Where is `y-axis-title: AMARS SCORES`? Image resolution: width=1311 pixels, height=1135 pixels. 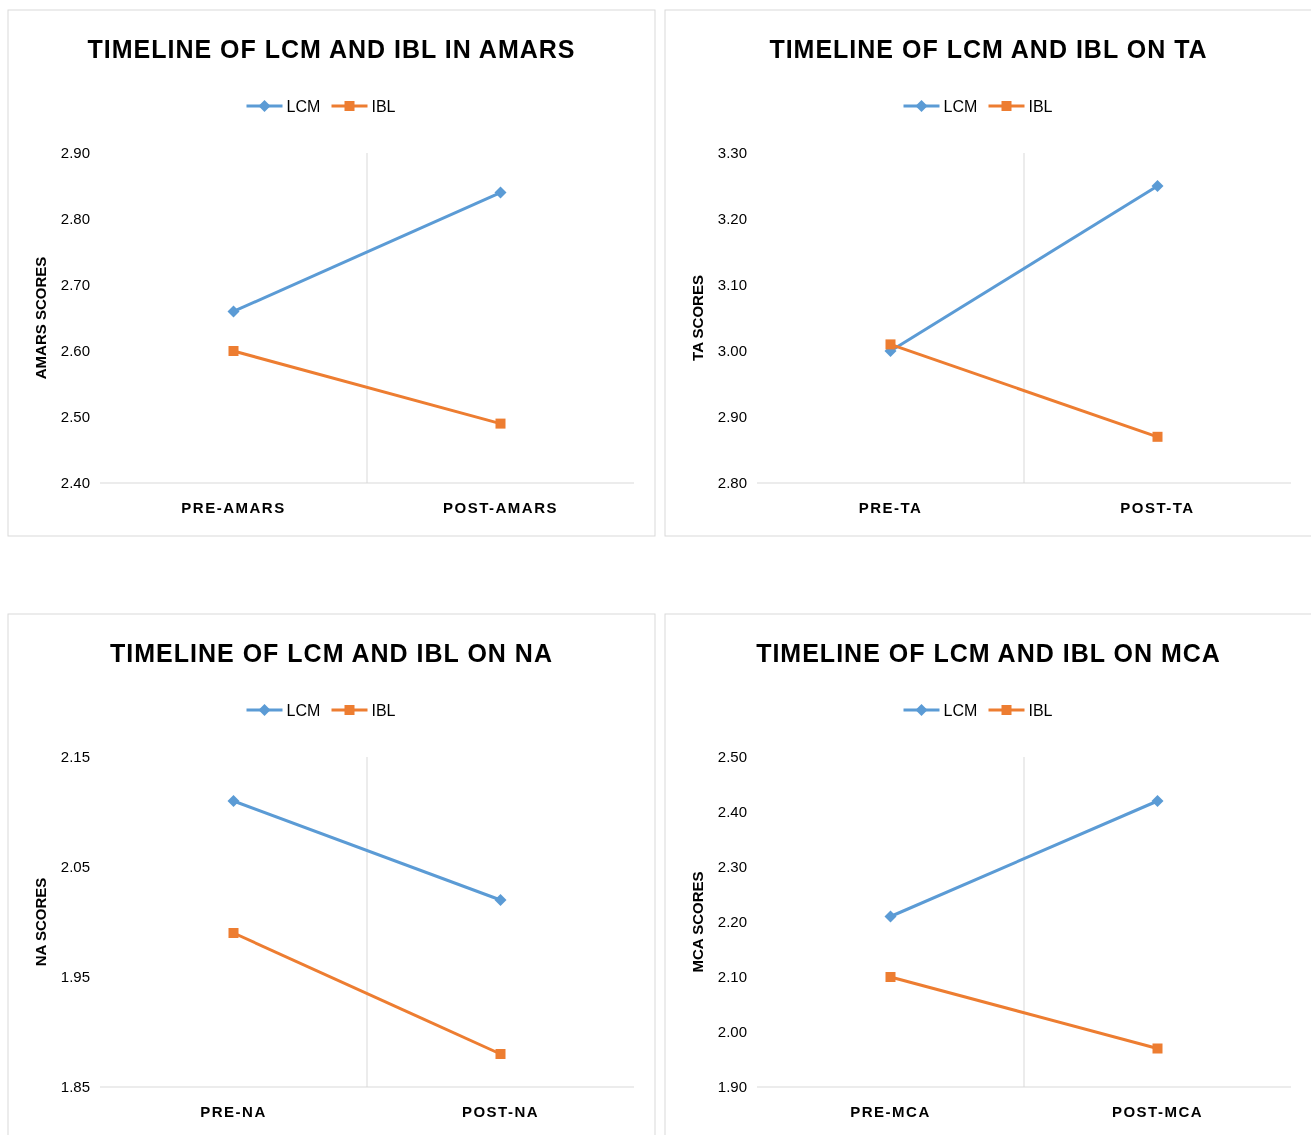
y-axis-title: AMARS SCORES is located at coordinates (40, 318).